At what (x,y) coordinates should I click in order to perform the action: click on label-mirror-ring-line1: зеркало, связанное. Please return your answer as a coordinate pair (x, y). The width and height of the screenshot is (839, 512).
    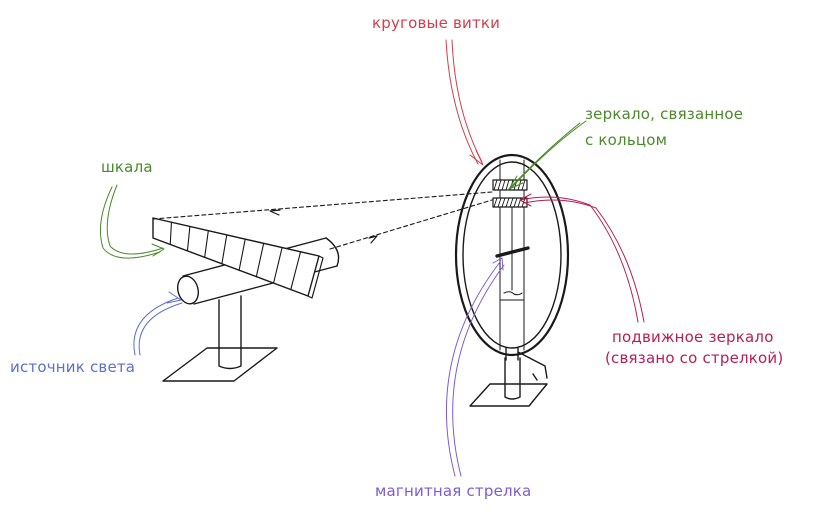
    Looking at the image, I should click on (664, 114).